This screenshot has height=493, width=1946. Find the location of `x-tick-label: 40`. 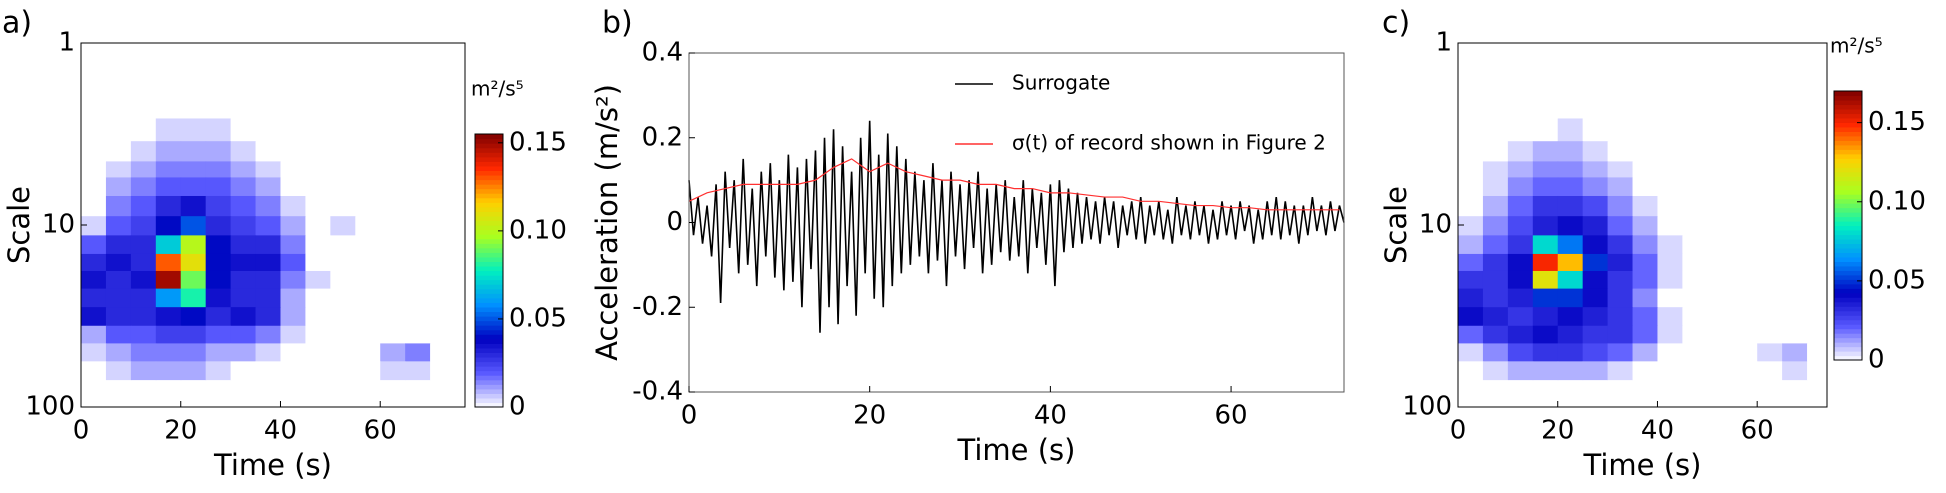

x-tick-label: 40 is located at coordinates (280, 431).